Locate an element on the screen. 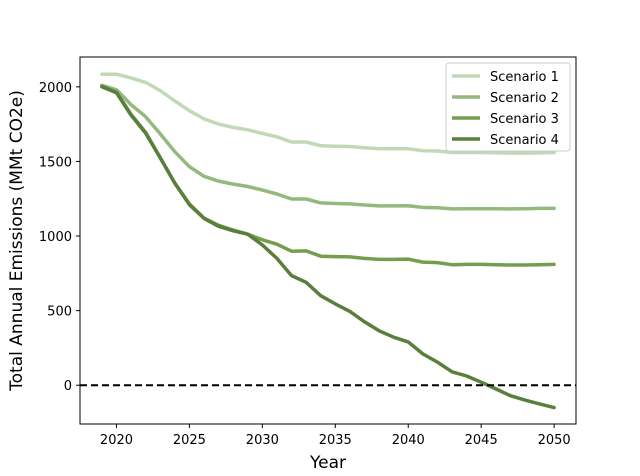 This screenshot has height=476, width=640. x-tick-label: 2035 is located at coordinates (335, 440).